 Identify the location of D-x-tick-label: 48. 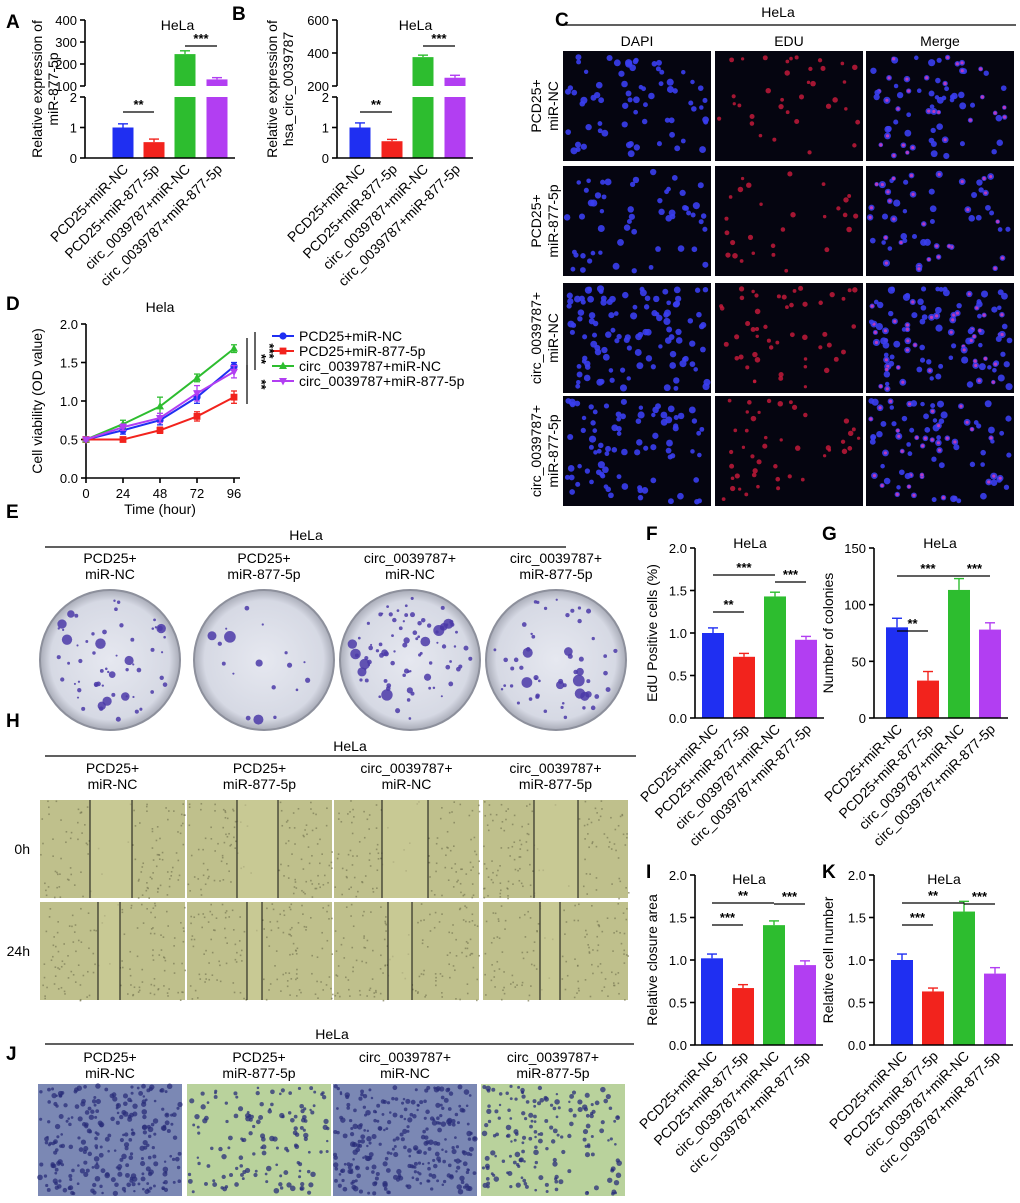
(160, 493).